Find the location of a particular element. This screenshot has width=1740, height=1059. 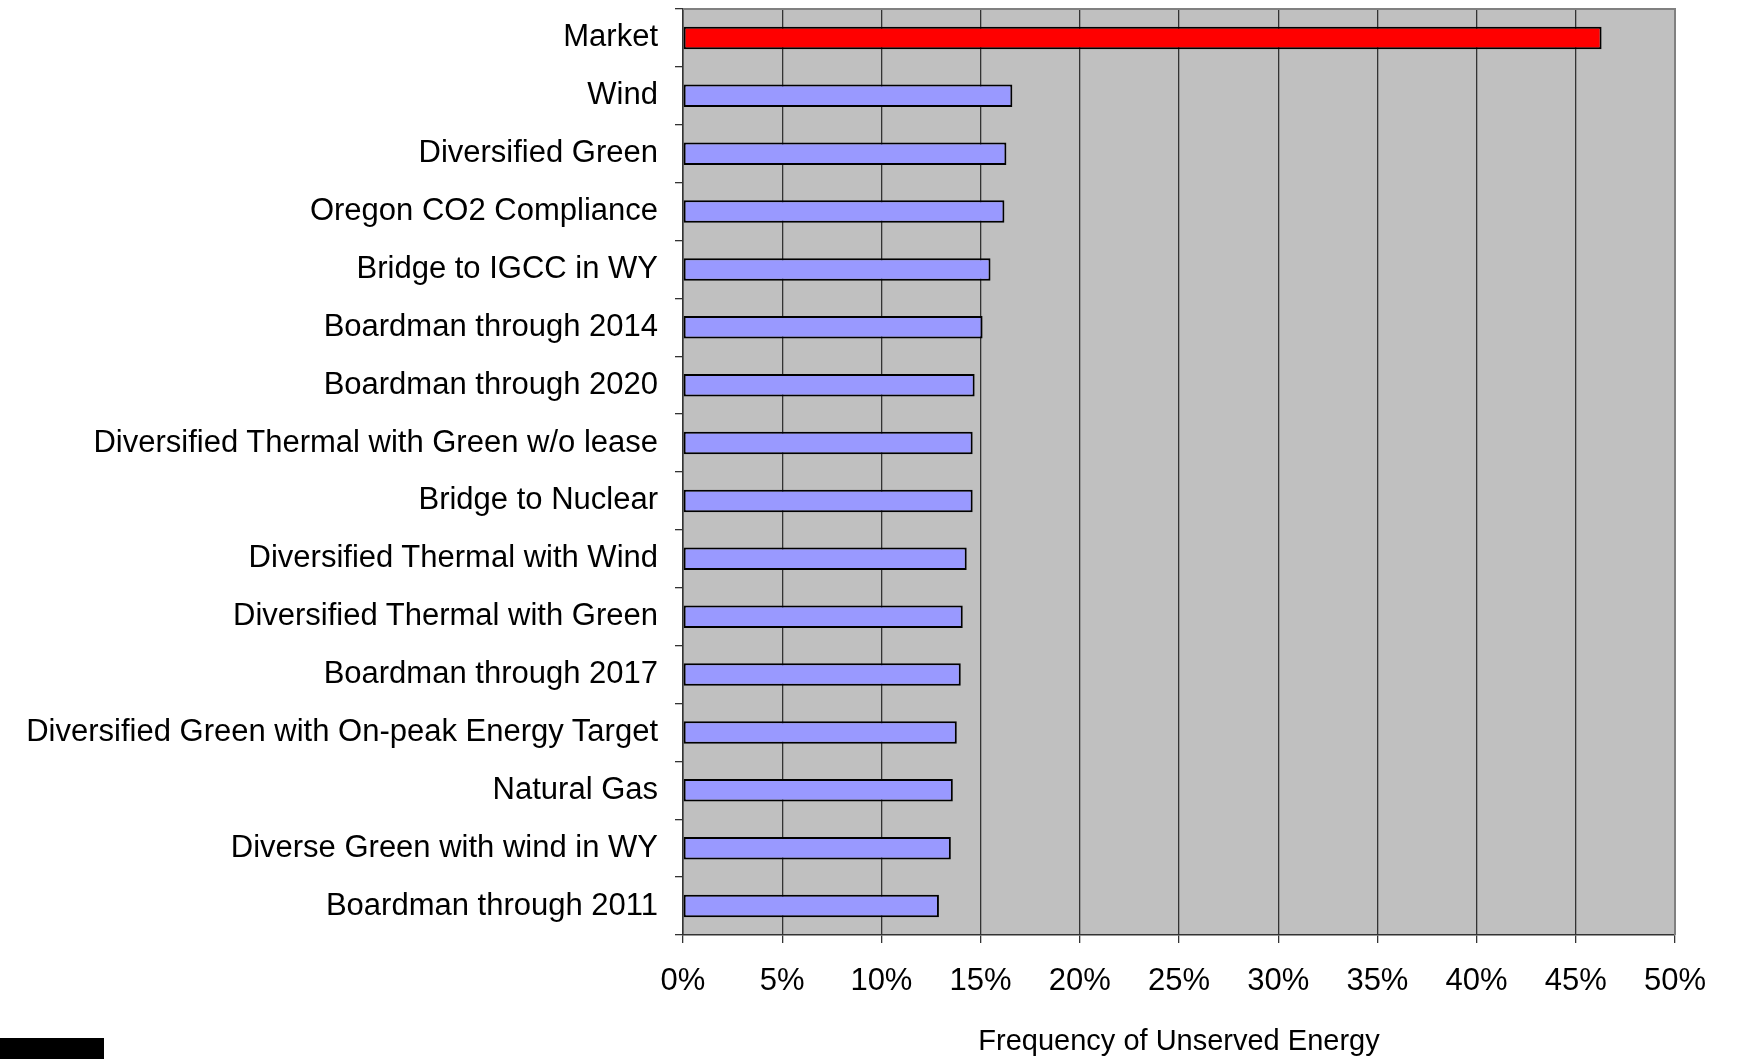

y-tick-label: Wind is located at coordinates (622, 94).